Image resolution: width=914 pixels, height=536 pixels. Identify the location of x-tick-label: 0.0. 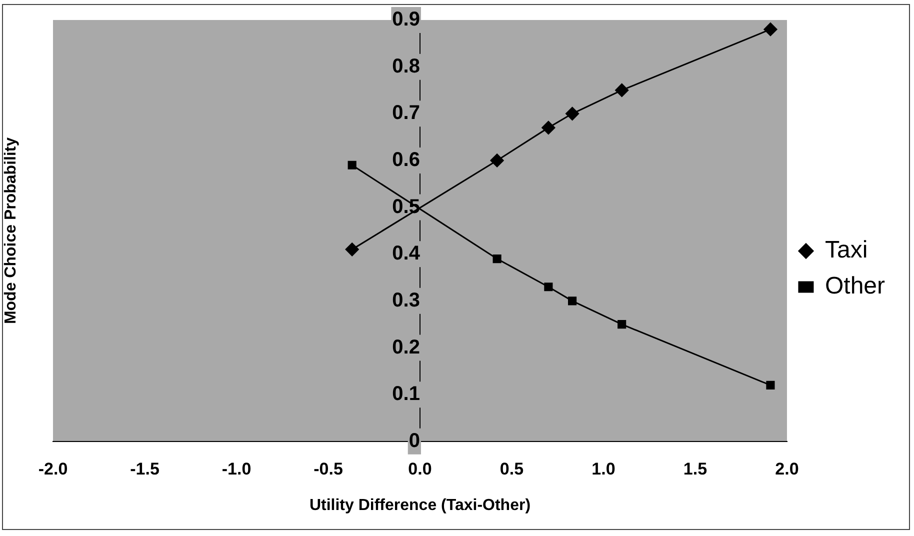
(420, 468).